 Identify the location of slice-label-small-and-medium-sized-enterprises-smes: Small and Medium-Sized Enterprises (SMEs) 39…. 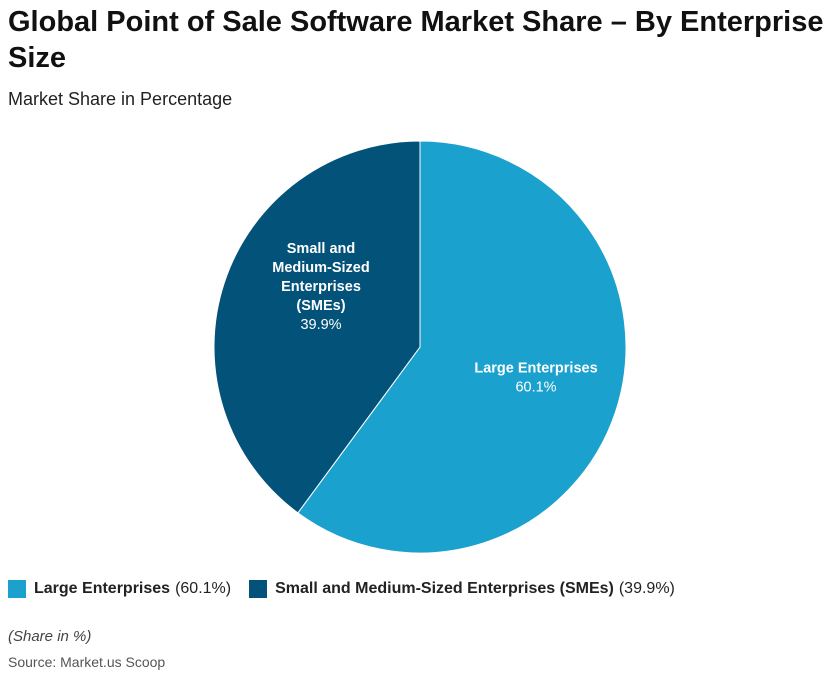
(320, 287).